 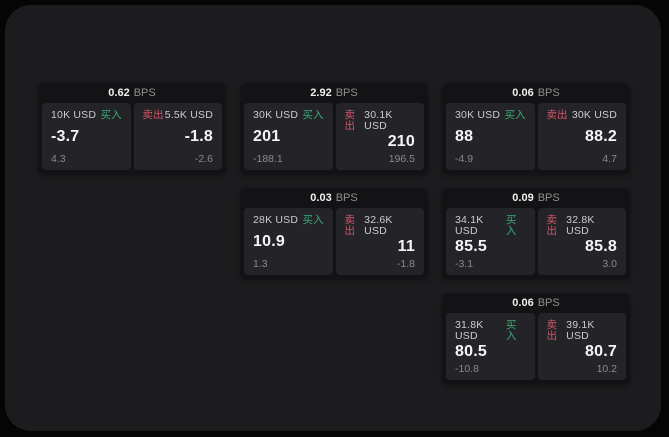 What do you see at coordinates (594, 115) in the screenshot?
I see `sell-amount: 30K USD` at bounding box center [594, 115].